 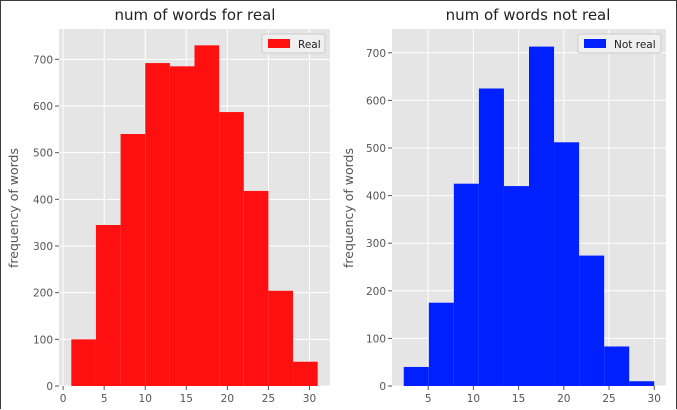 What do you see at coordinates (528, 15) in the screenshot?
I see `chart-title-not-real: num of words not real` at bounding box center [528, 15].